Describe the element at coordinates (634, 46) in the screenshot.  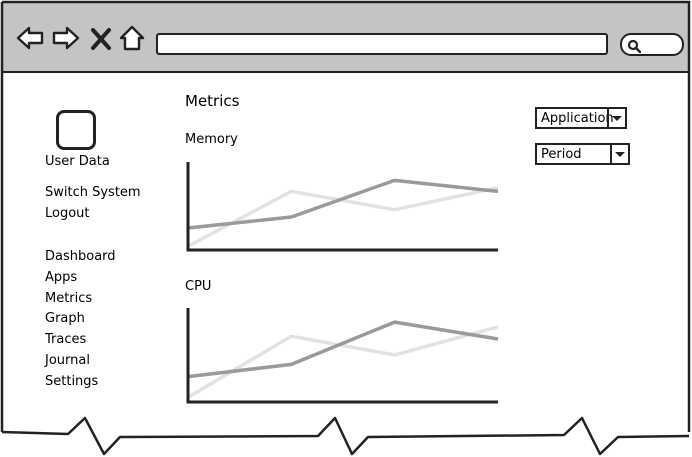
I see `search-icon` at that location.